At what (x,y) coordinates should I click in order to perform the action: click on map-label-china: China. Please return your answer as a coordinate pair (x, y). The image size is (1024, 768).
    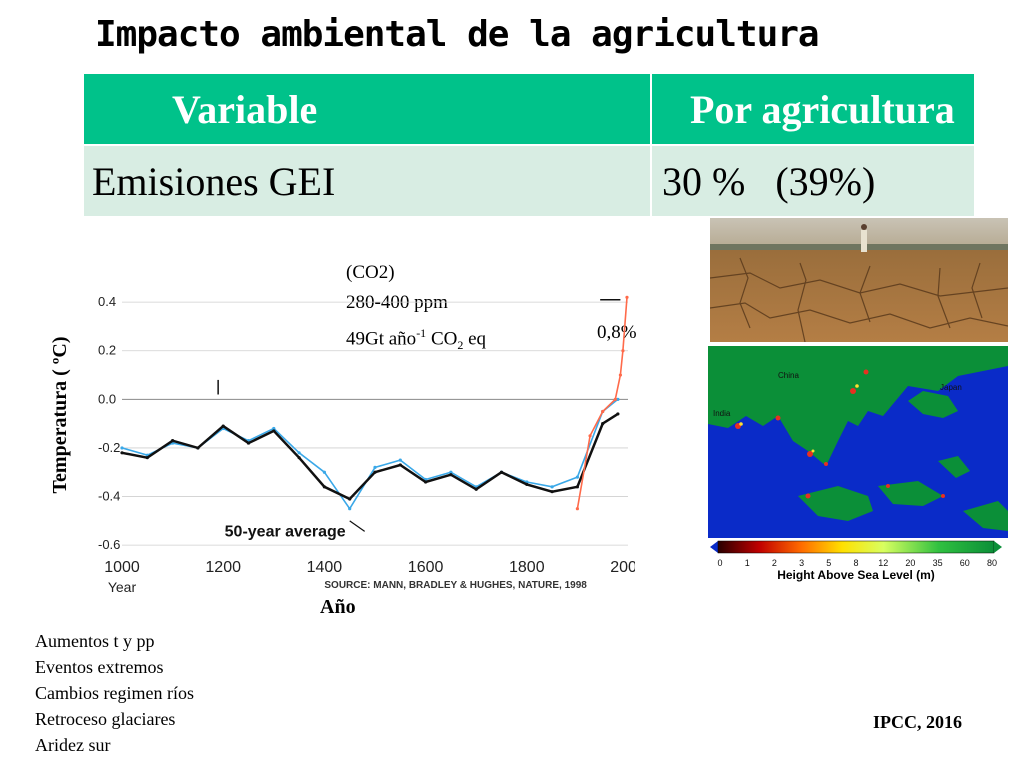
    Looking at the image, I should click on (788, 375).